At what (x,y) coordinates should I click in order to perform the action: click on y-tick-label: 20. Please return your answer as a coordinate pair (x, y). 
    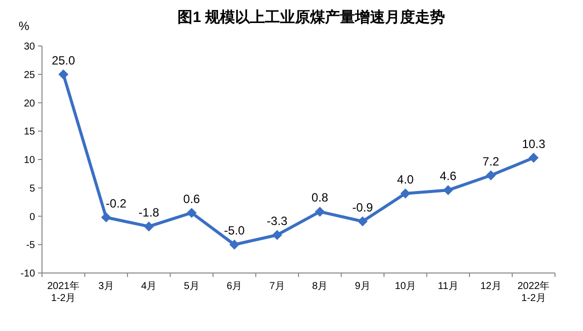
    Looking at the image, I should click on (30, 104).